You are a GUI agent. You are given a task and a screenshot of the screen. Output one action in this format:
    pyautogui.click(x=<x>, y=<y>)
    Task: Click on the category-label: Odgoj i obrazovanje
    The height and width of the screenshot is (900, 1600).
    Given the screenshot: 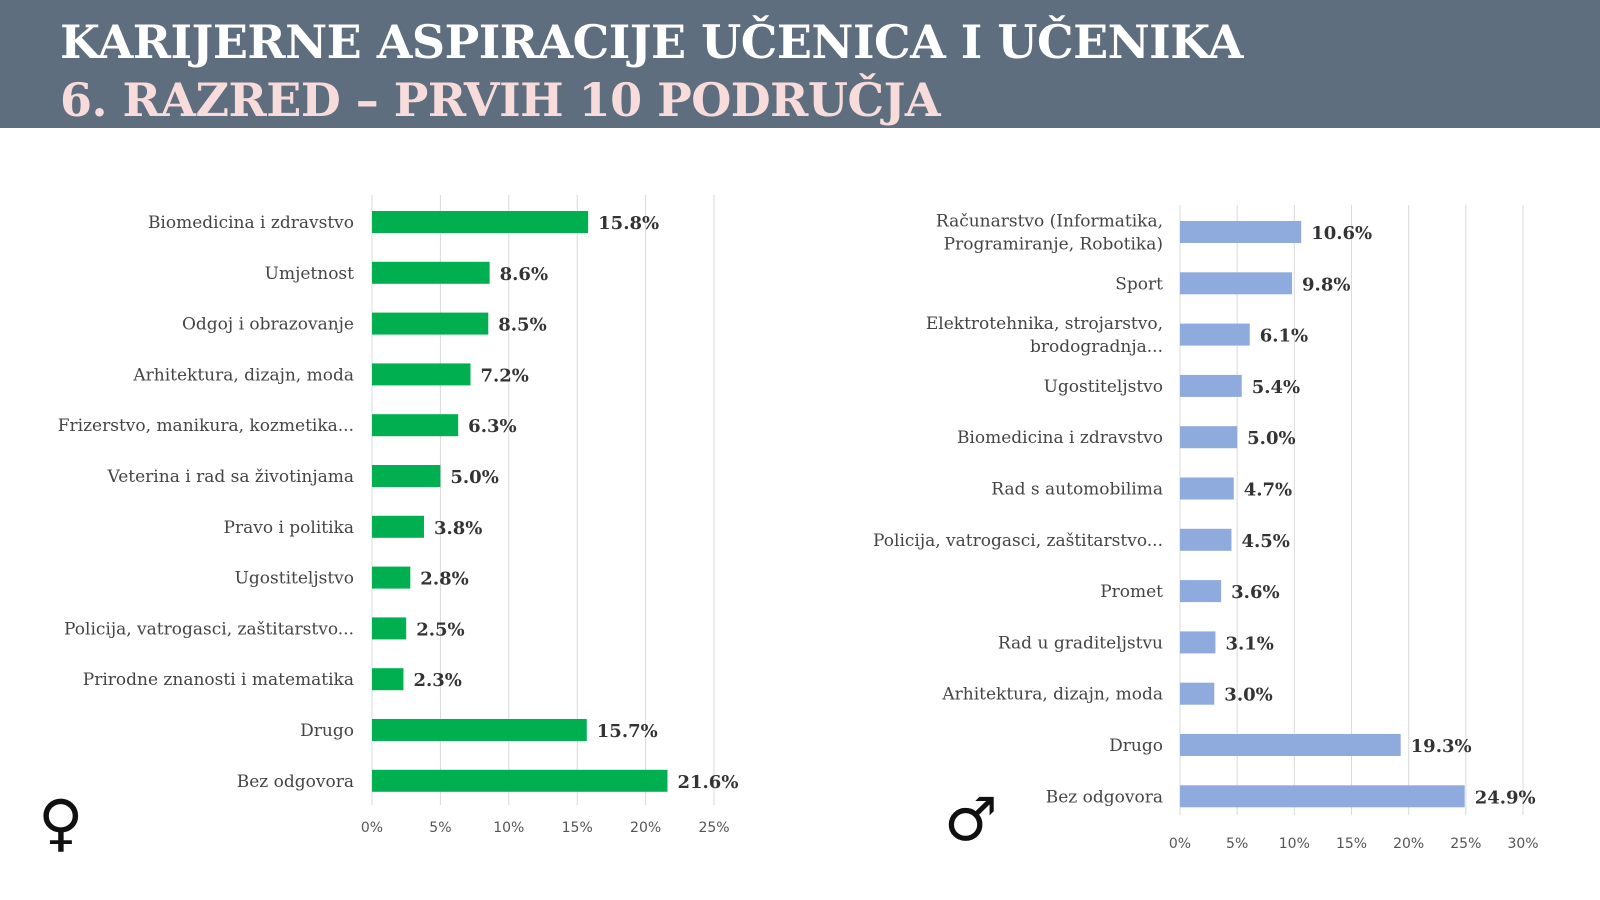 What is the action you would take?
    pyautogui.click(x=268, y=325)
    